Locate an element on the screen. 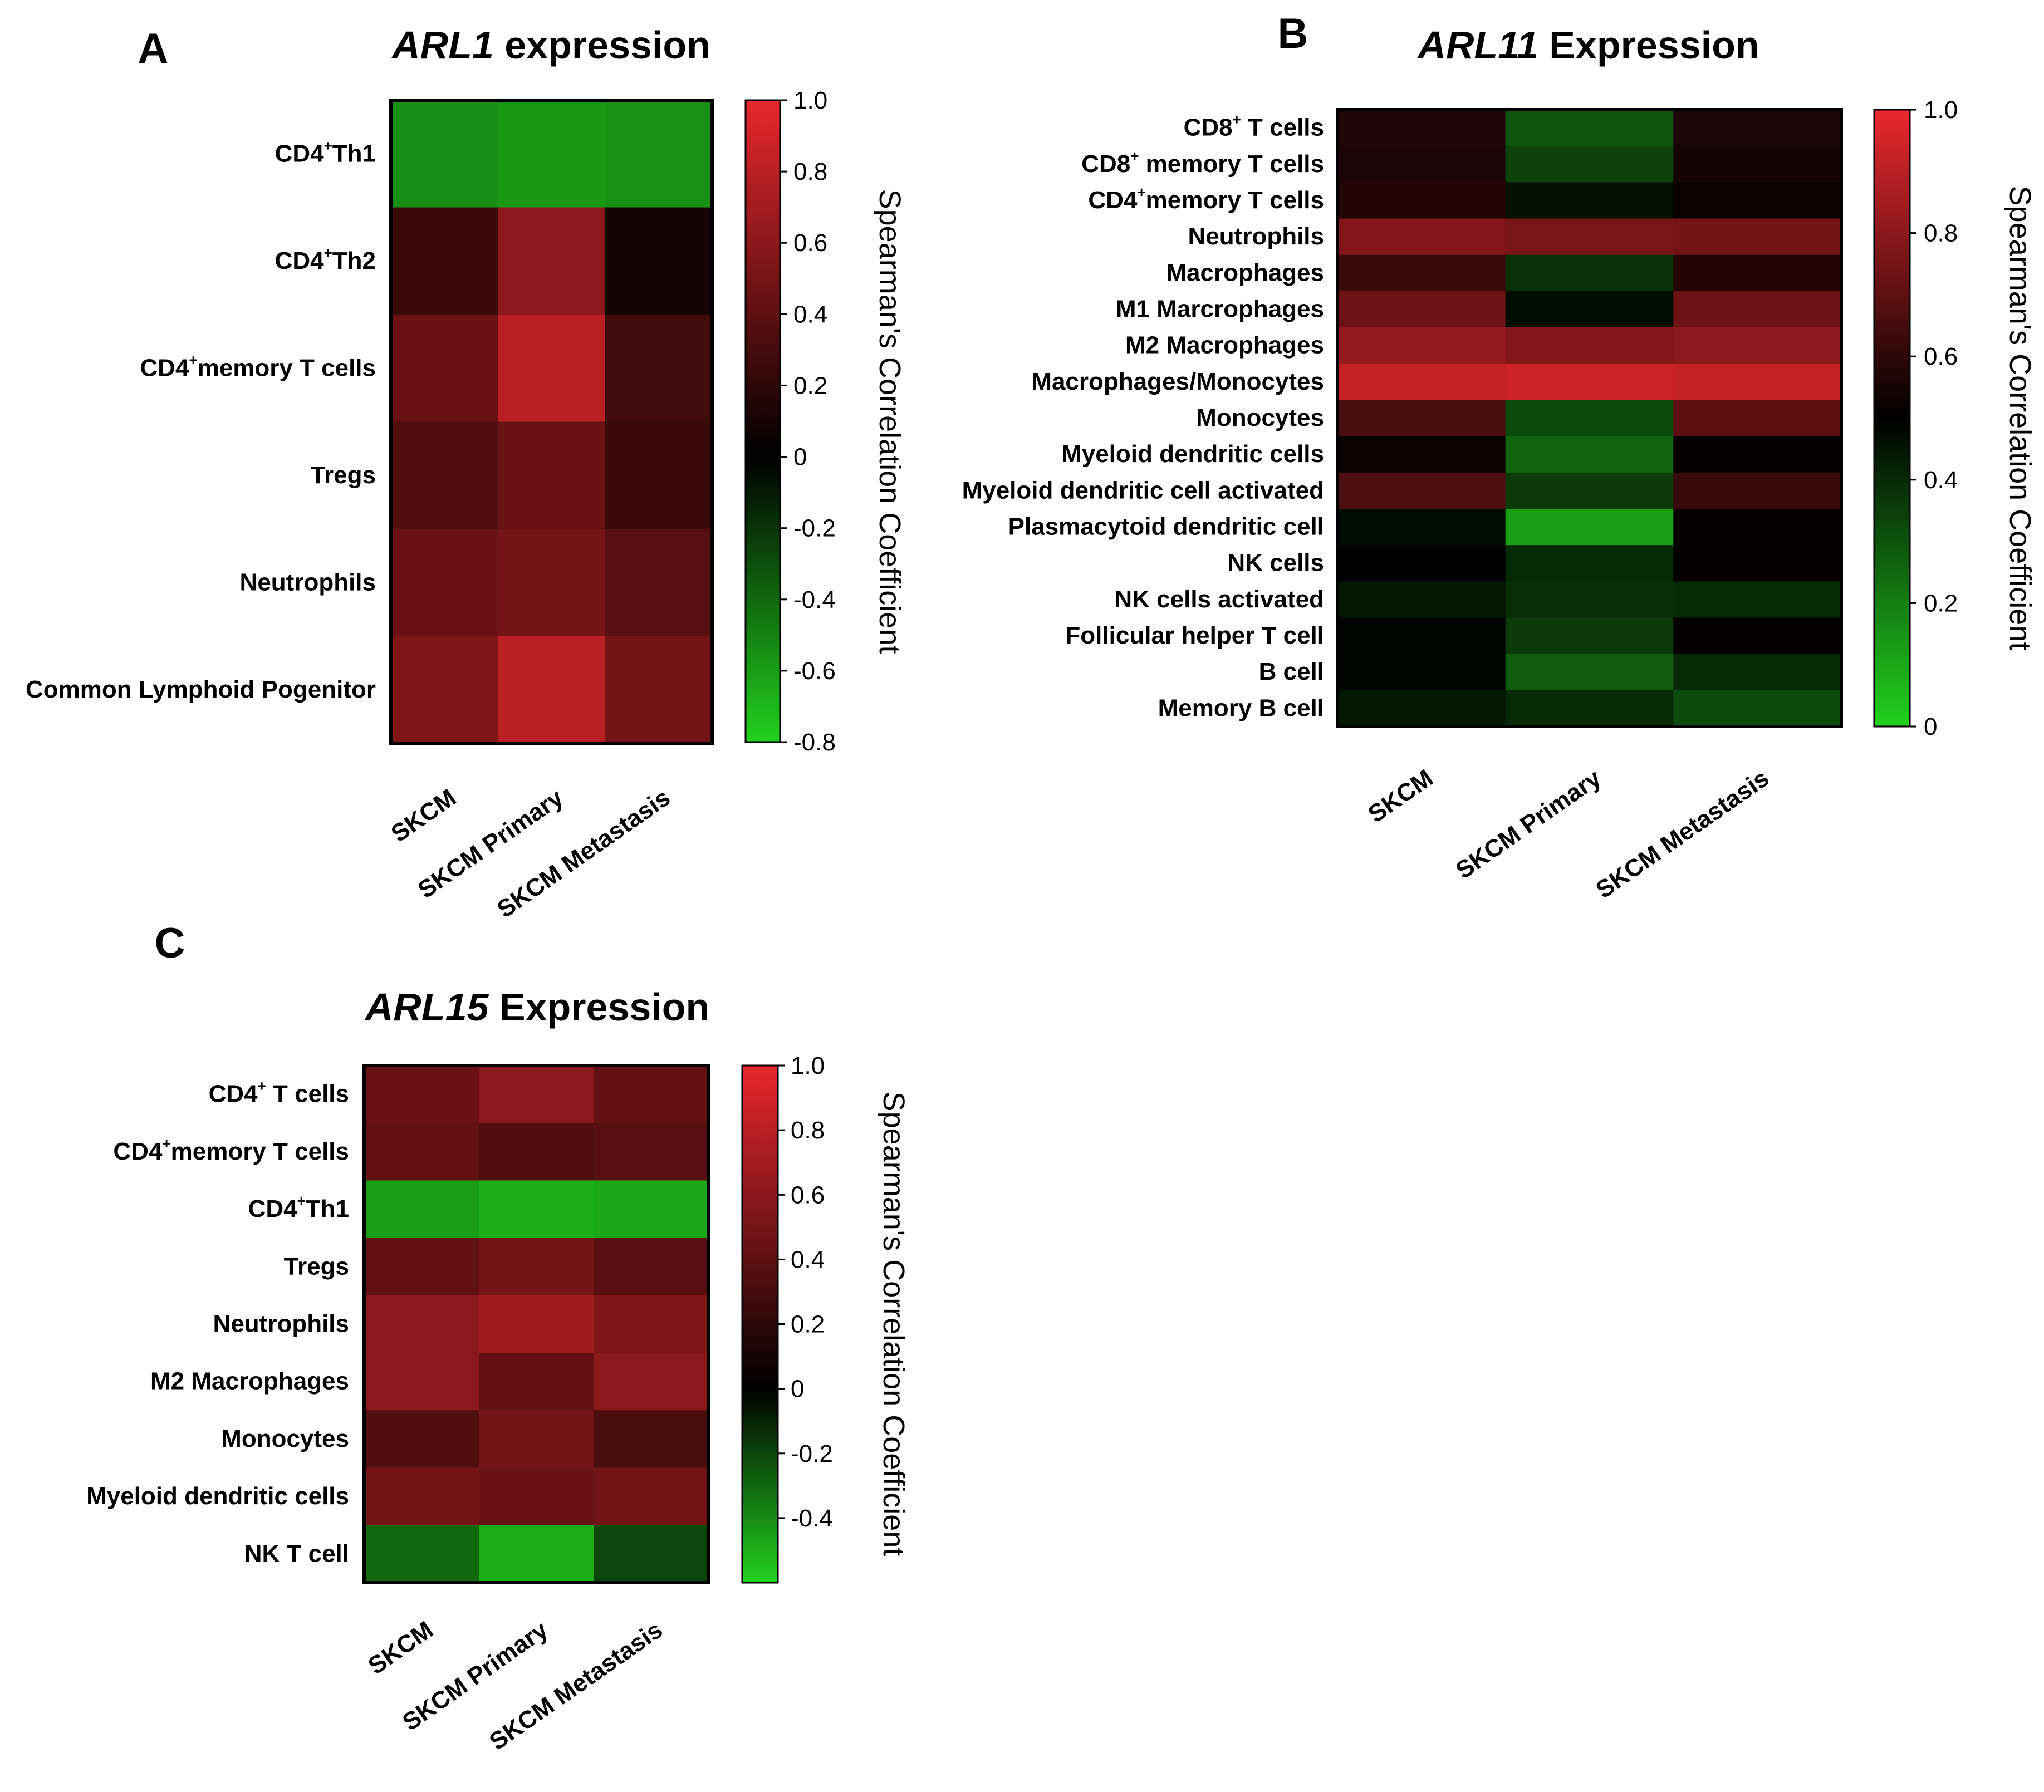  colorbar-tick-label: -0.8 is located at coordinates (814, 743).